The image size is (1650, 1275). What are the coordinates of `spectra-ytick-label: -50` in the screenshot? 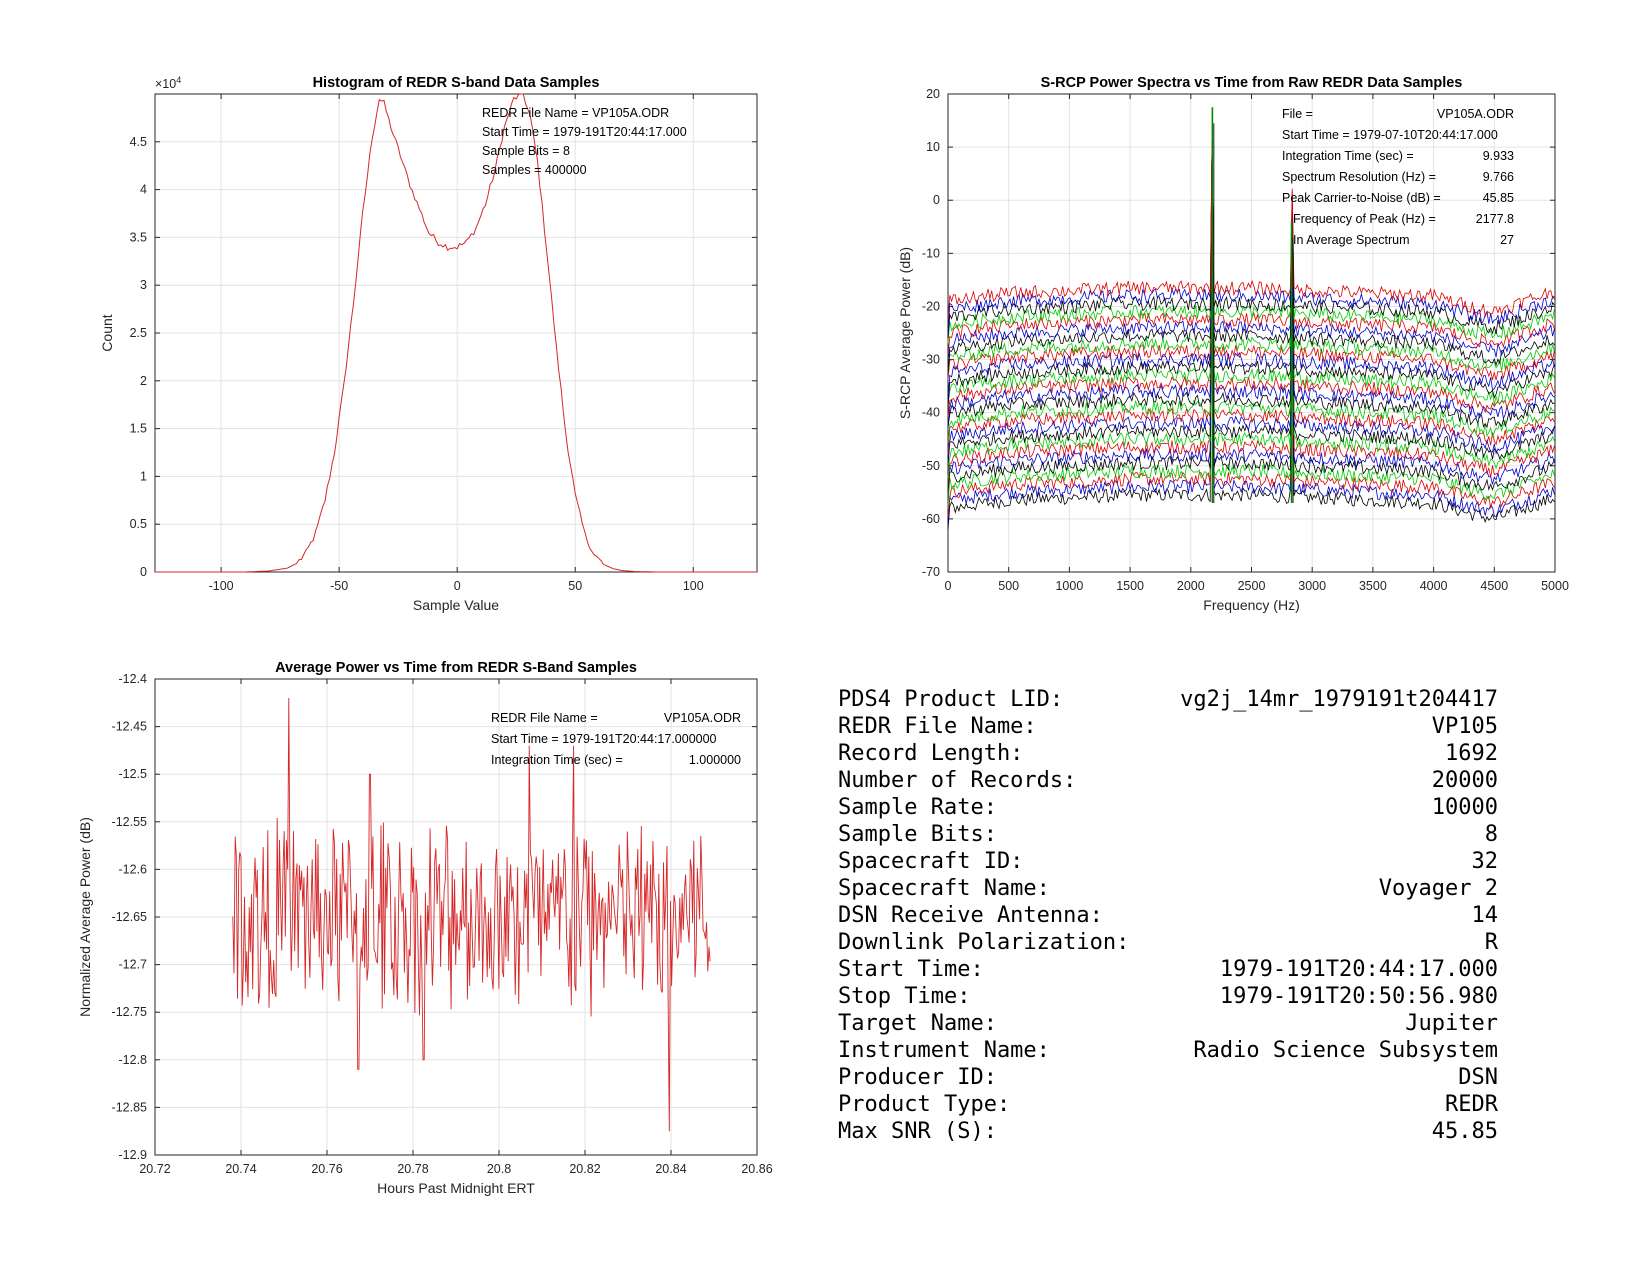 It's located at (931, 466).